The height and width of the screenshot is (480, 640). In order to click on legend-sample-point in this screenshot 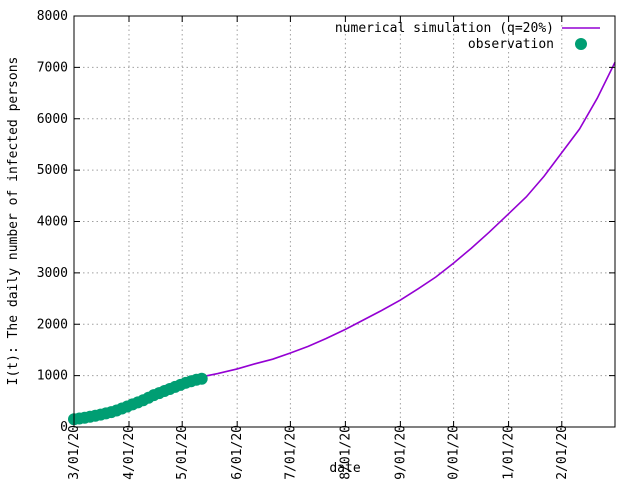, I will do `click(581, 44)`.